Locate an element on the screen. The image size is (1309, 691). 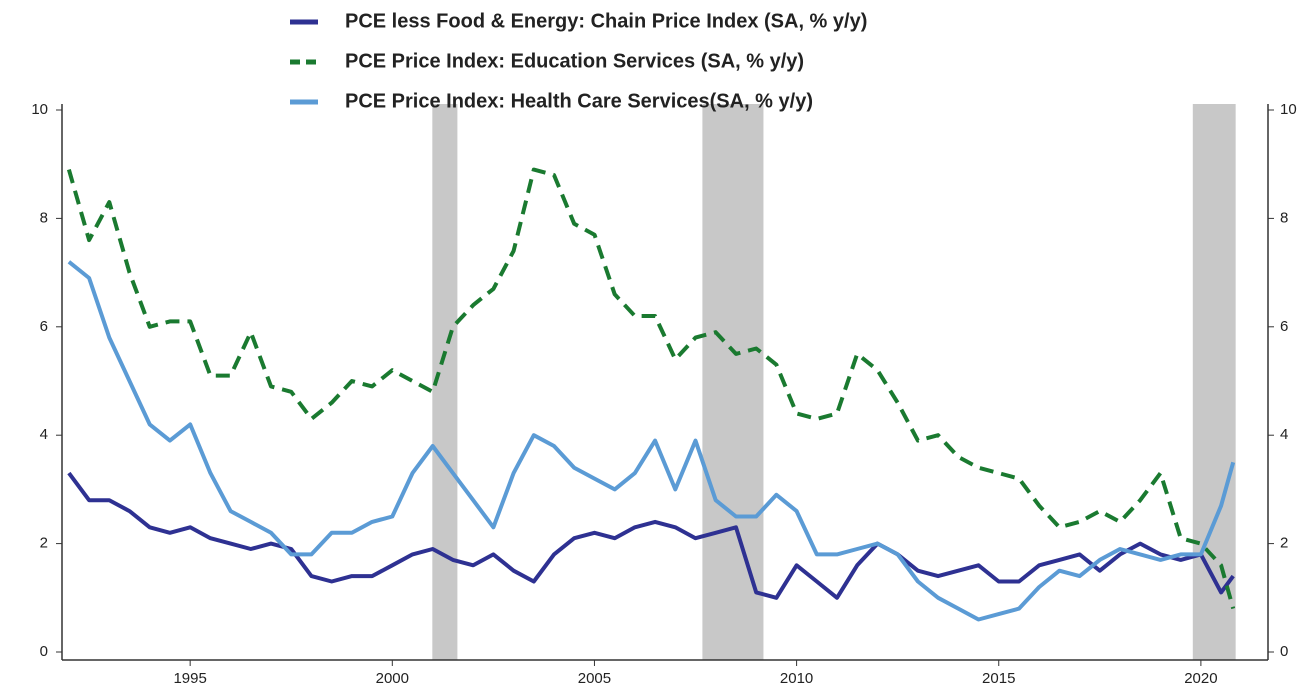
y-tick-label: 10 is located at coordinates (39, 109).